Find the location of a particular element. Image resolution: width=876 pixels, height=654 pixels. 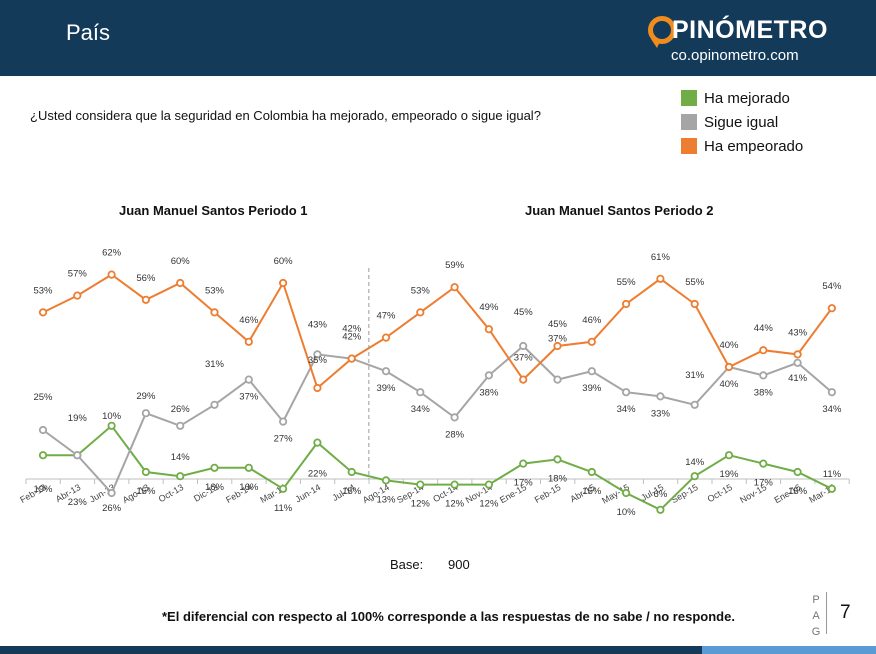

legend-item-ha-mejorado: Ha mejorado is located at coordinates (742, 98).